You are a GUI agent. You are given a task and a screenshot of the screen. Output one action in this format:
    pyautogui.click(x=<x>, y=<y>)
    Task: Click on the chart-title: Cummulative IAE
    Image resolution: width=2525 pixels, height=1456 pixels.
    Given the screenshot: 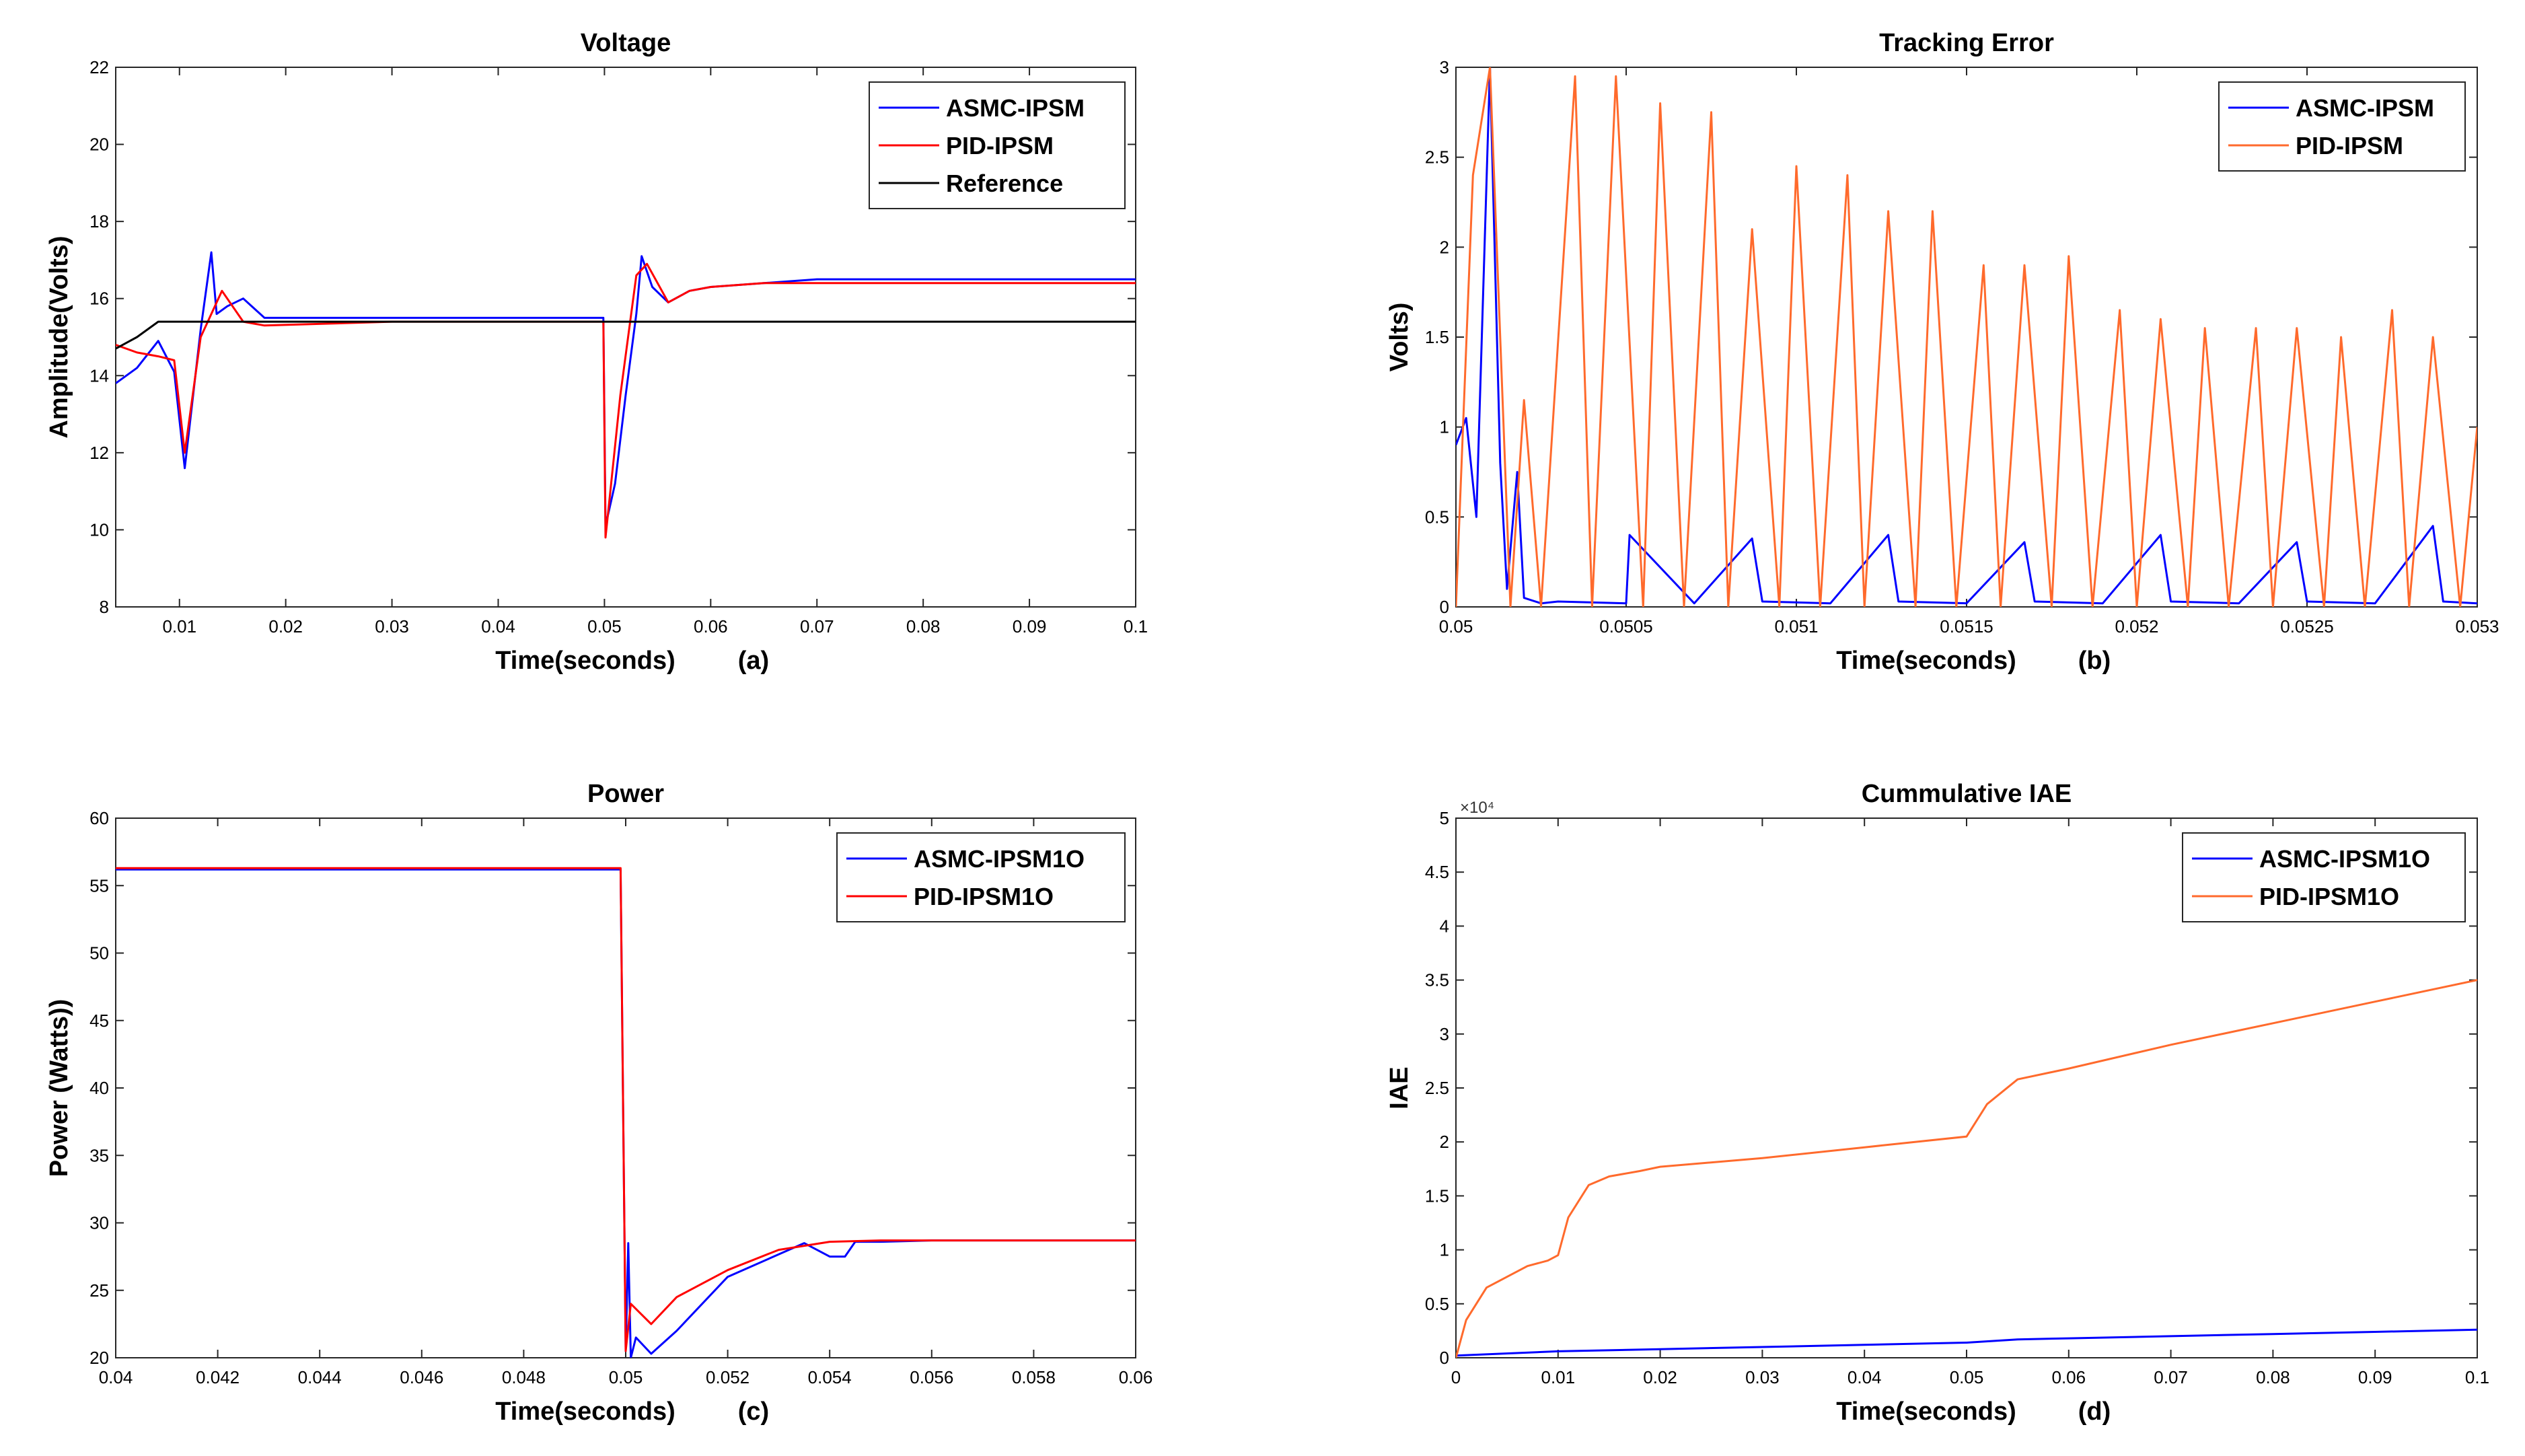 What is the action you would take?
    pyautogui.click(x=1967, y=794)
    